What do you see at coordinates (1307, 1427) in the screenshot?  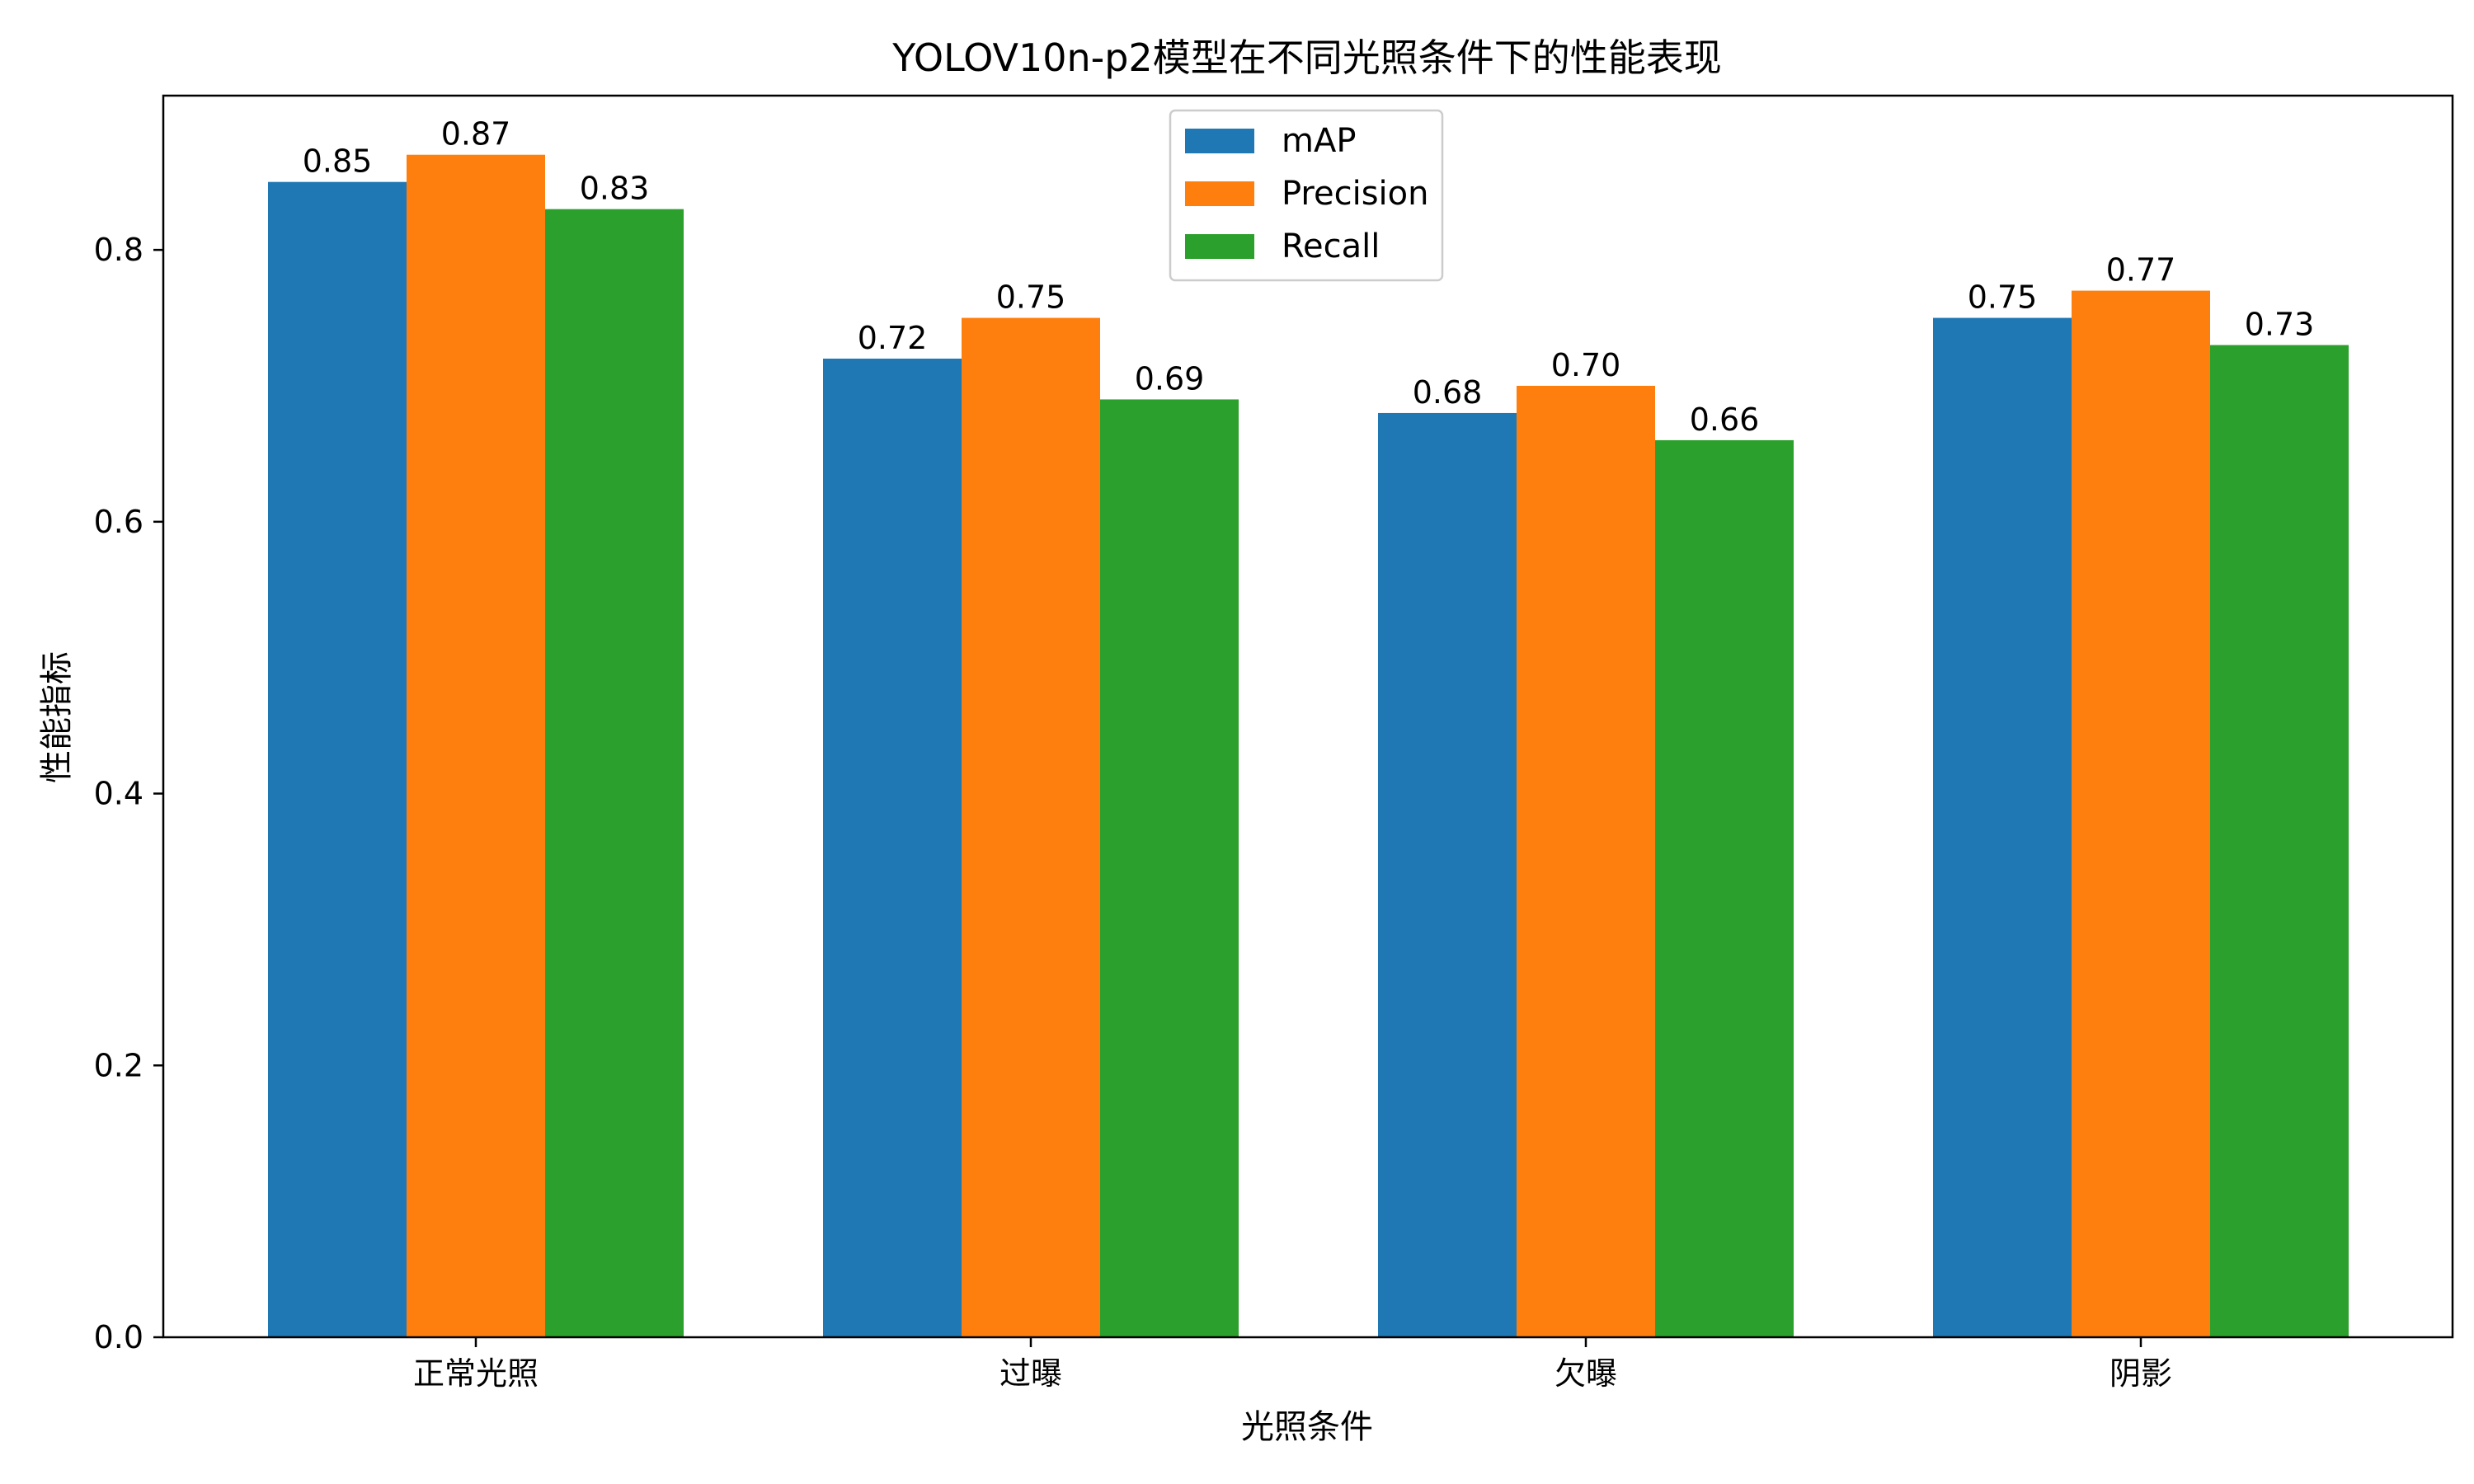 I see `x-axis-label: 光照条件` at bounding box center [1307, 1427].